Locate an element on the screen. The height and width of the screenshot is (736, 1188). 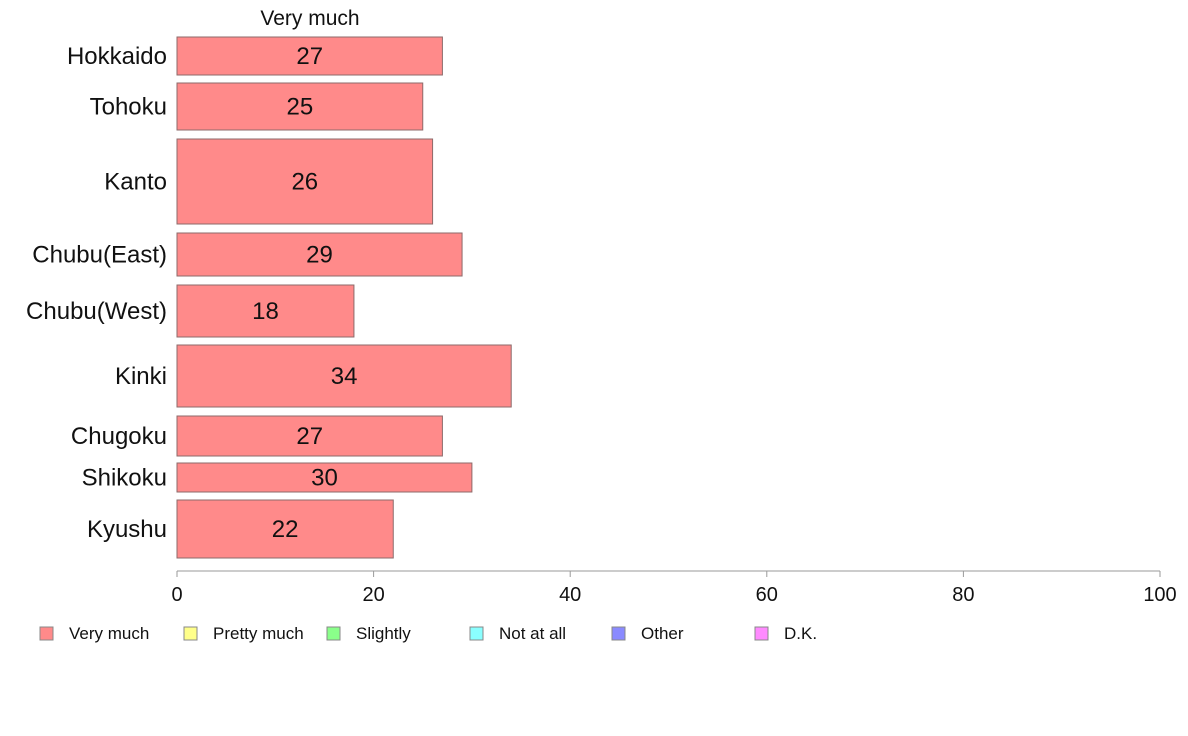
value-label: 25 is located at coordinates (300, 107).